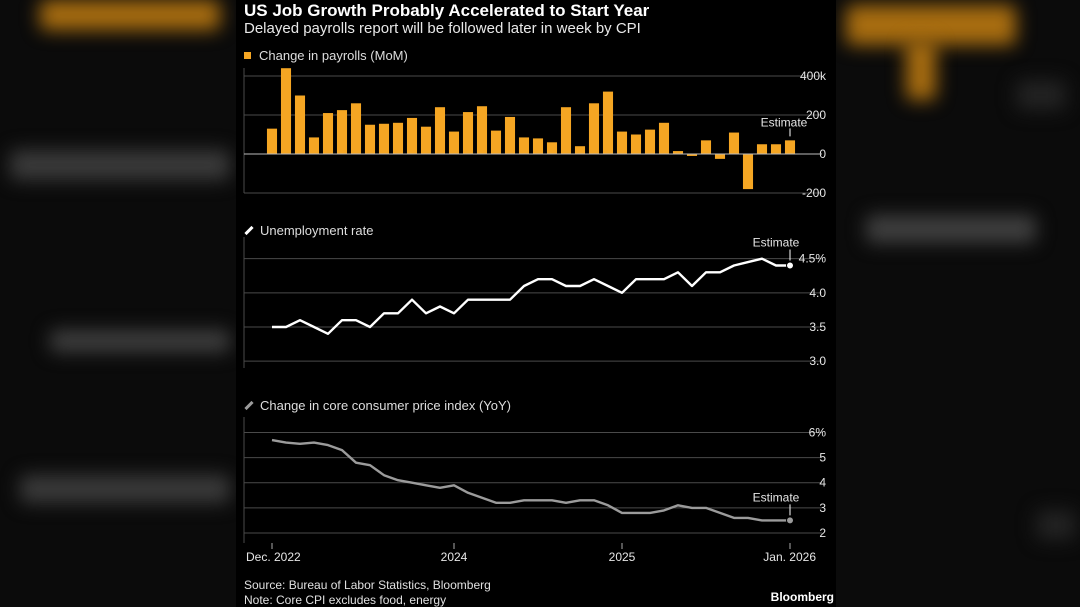 Image resolution: width=1080 pixels, height=607 pixels. I want to click on y-tick-label: 3, so click(822, 508).